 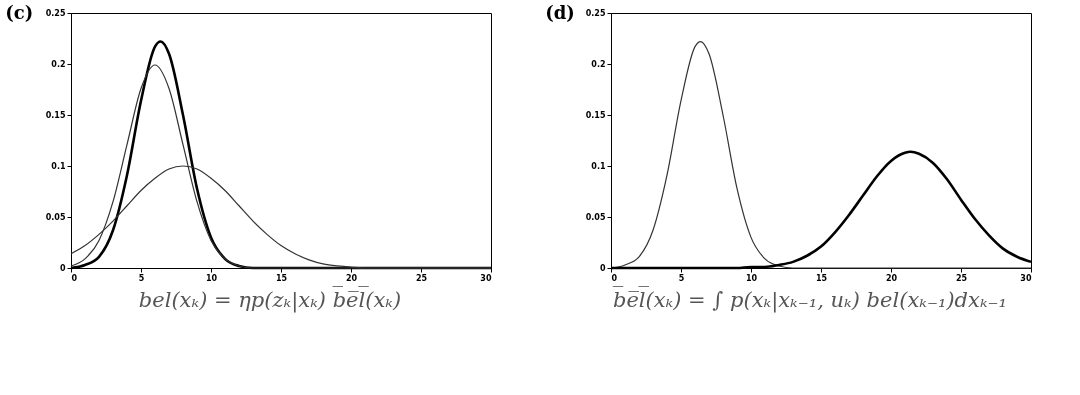 I want to click on text: b̅e̅l̅(xₖ) = ∫ p(xₖ|xₖ₋₁, uₖ) bel(xₖ₋₁)dxₖ₋₁, so click(x=810, y=300).